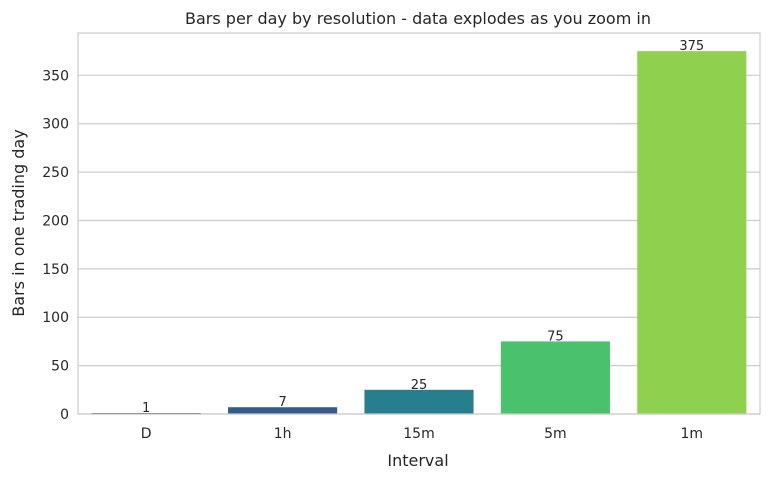 This screenshot has height=479, width=770. Describe the element at coordinates (555, 336) in the screenshot. I see `data-label-5m: 75` at that location.